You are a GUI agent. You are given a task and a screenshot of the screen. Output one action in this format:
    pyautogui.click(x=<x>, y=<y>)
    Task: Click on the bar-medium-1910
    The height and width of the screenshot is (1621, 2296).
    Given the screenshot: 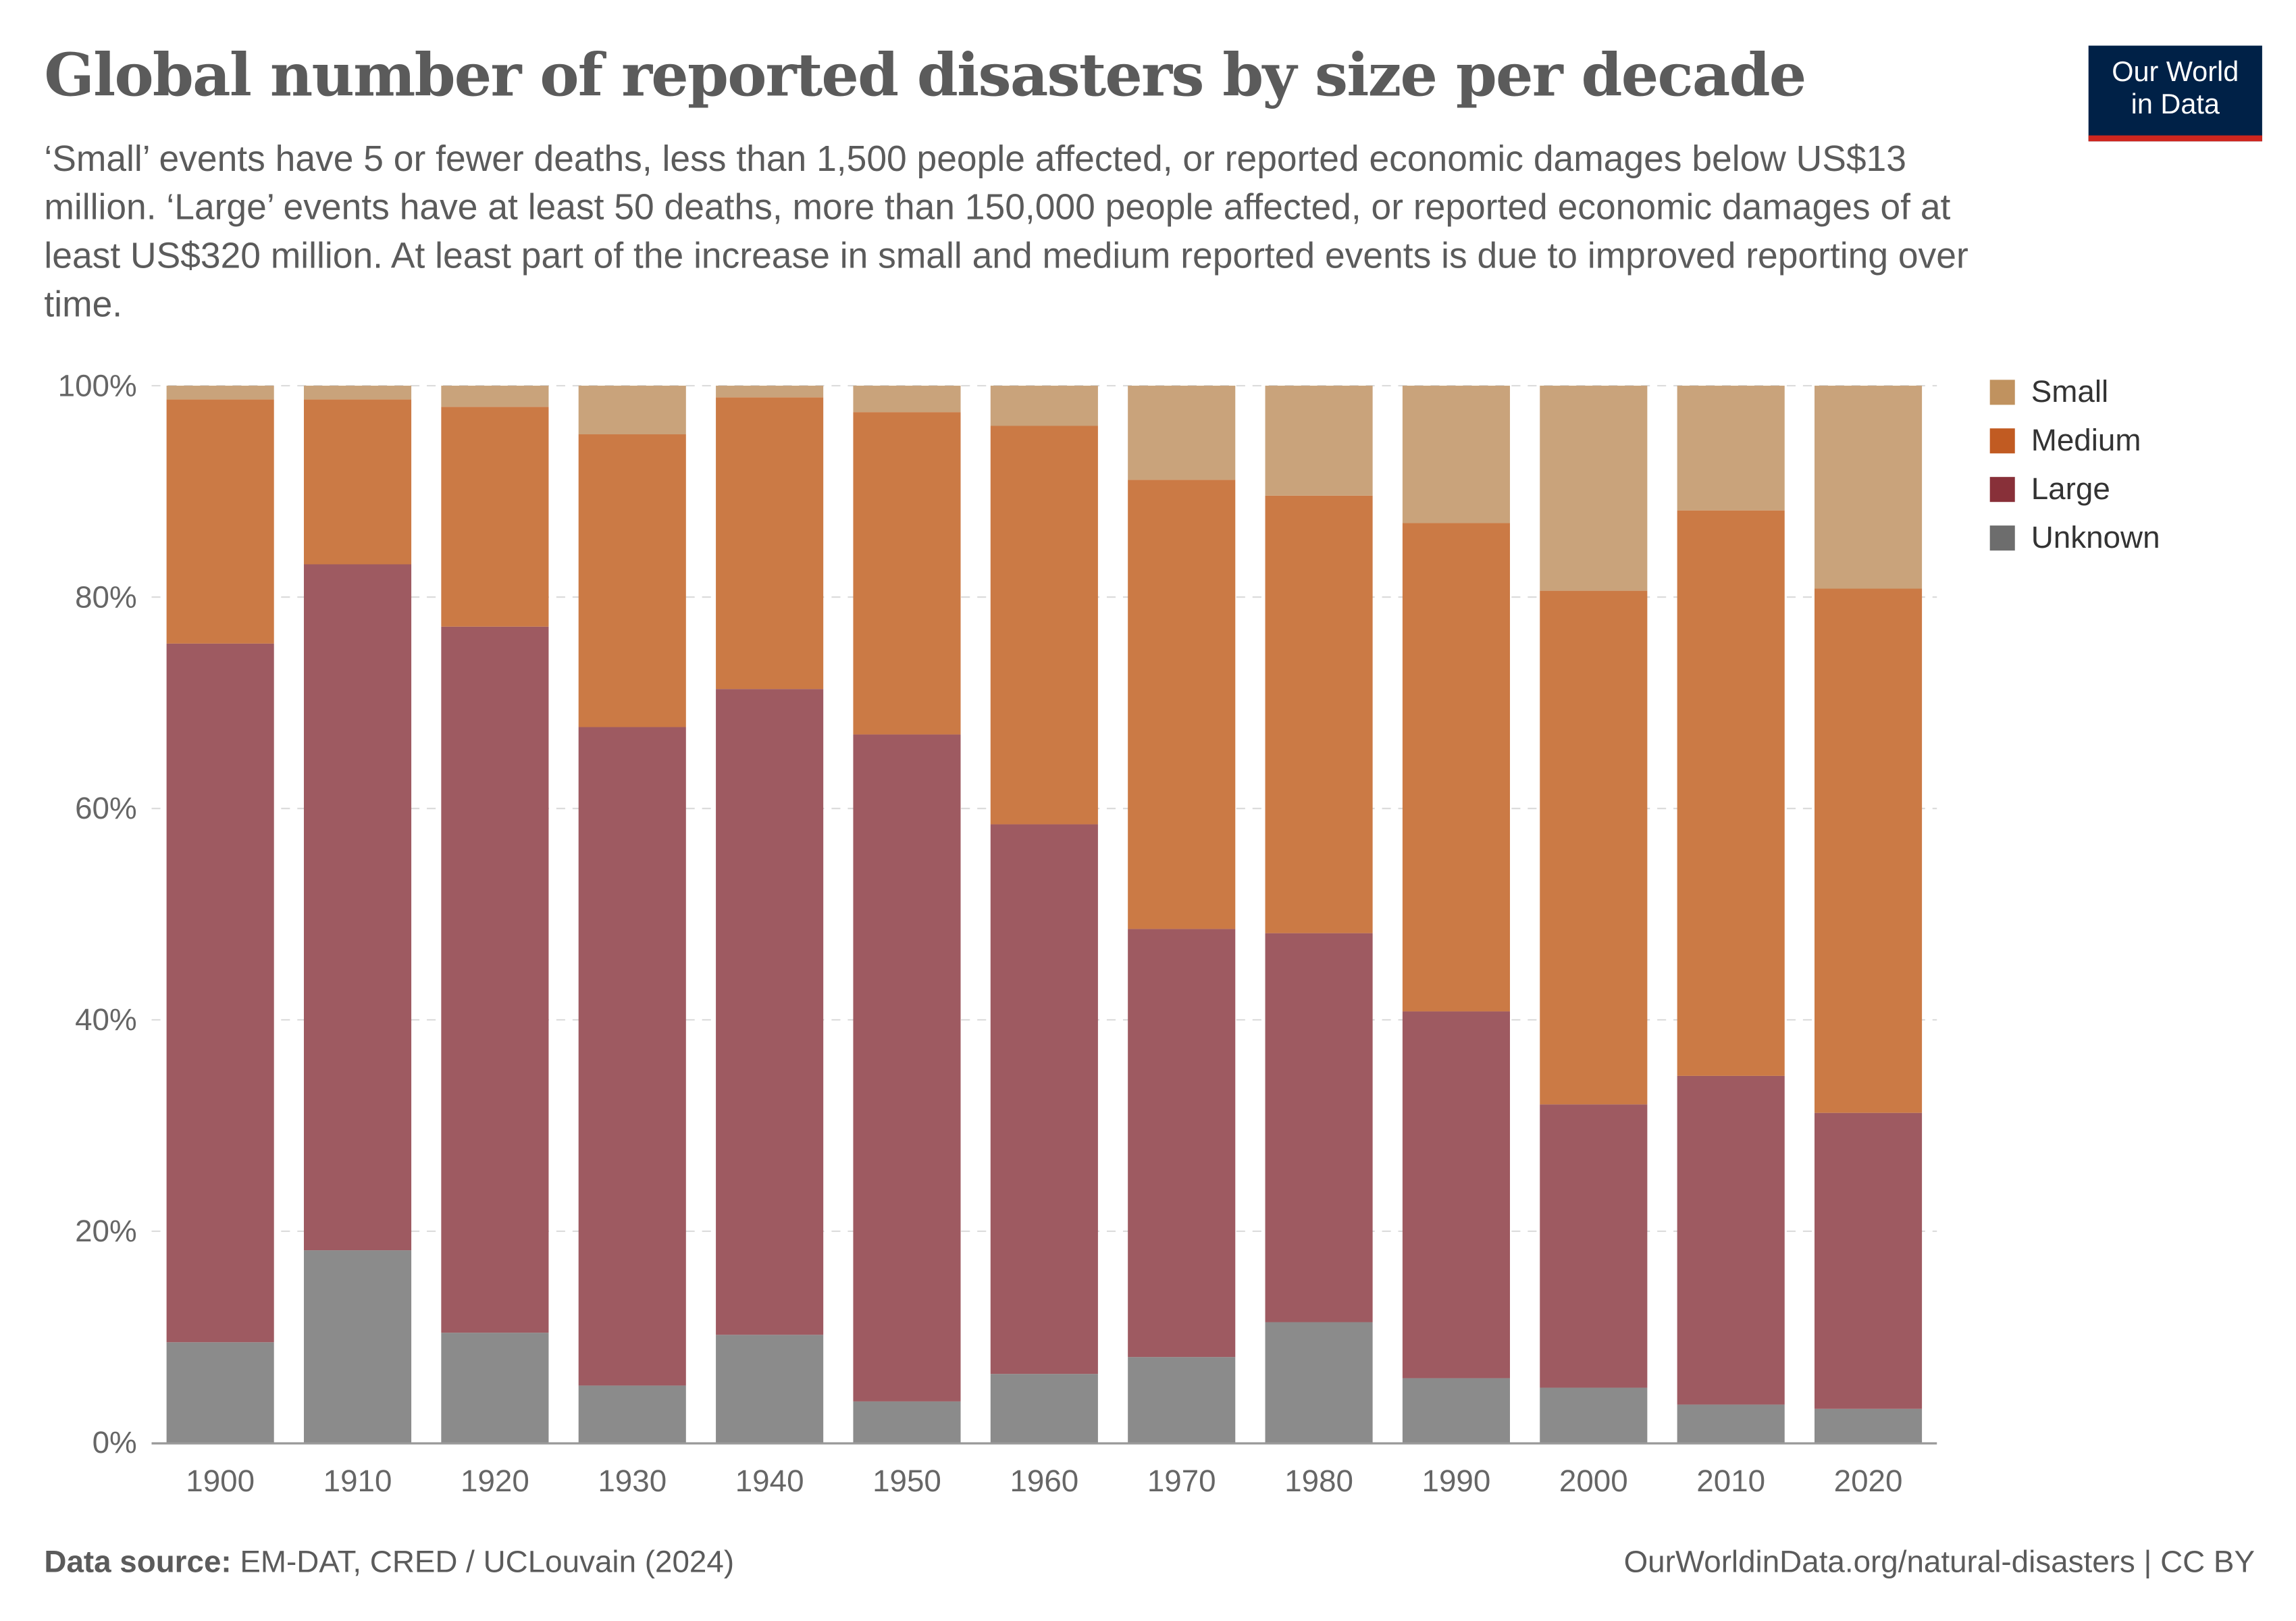 What is the action you would take?
    pyautogui.click(x=357, y=482)
    